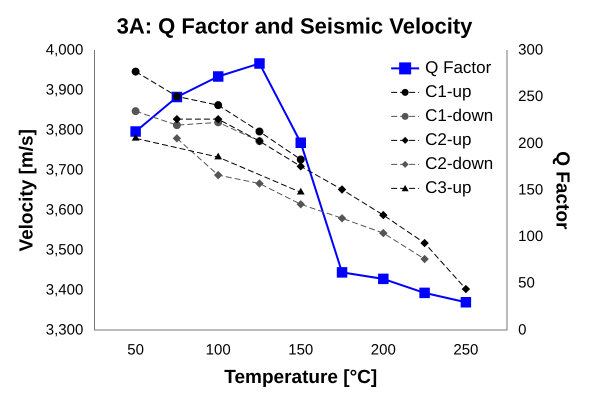 The width and height of the screenshot is (589, 401). What do you see at coordinates (383, 349) in the screenshot?
I see `x-tick-label: 200` at bounding box center [383, 349].